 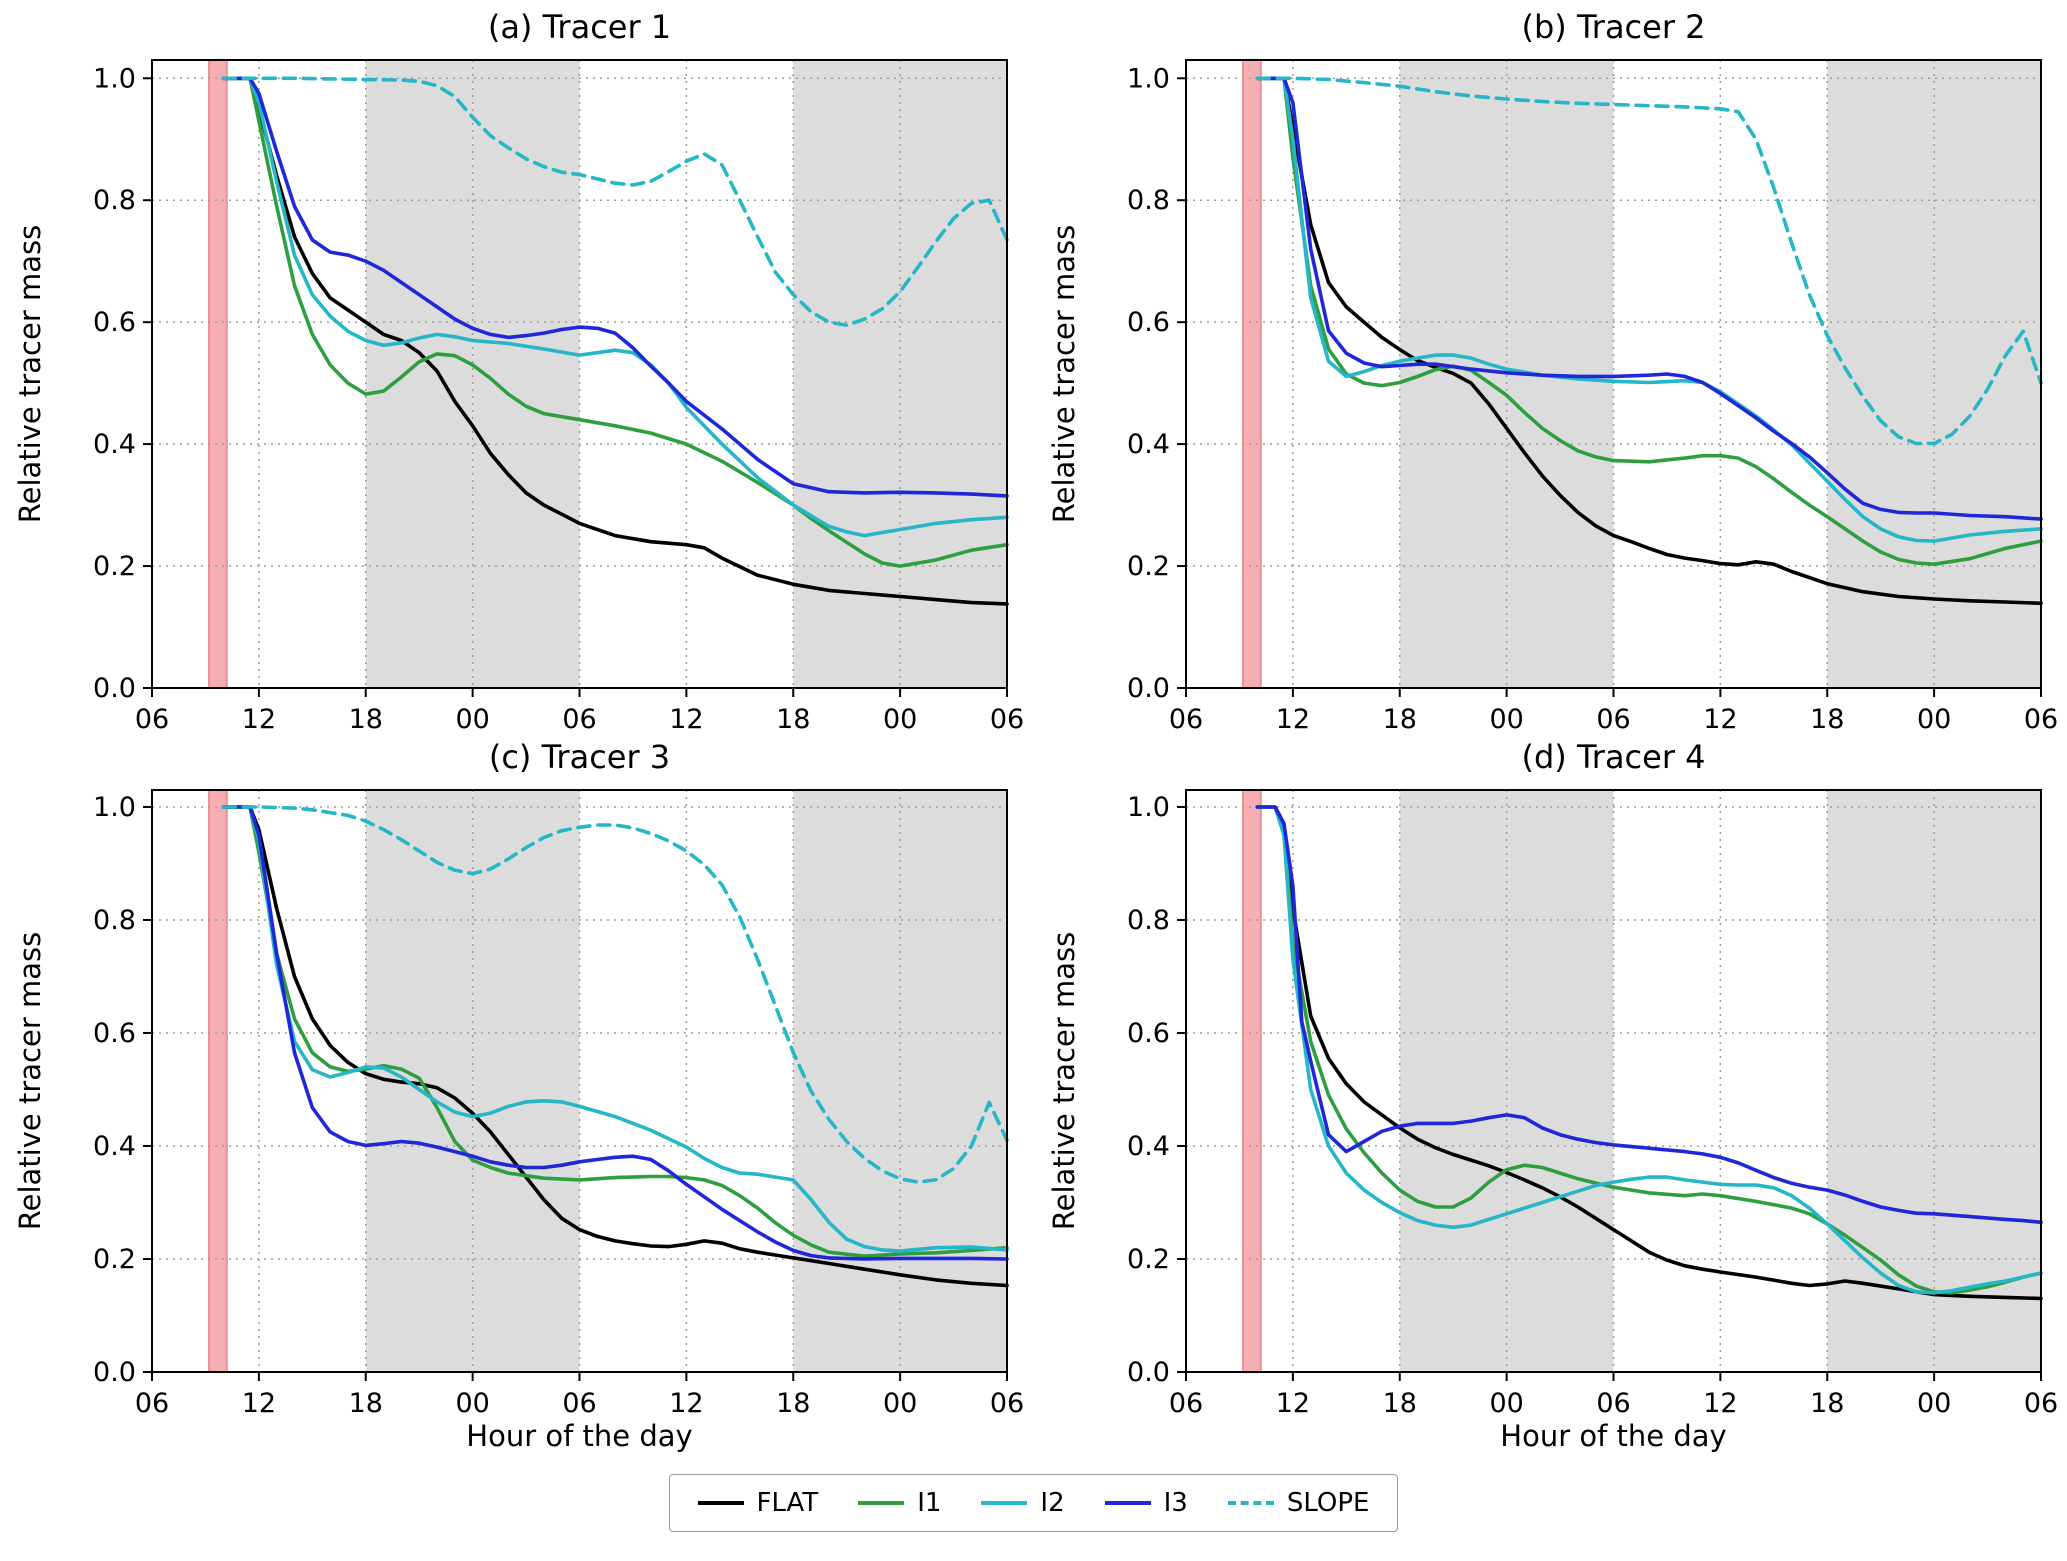 I want to click on legend-label: SLOPE, so click(x=1328, y=1503).